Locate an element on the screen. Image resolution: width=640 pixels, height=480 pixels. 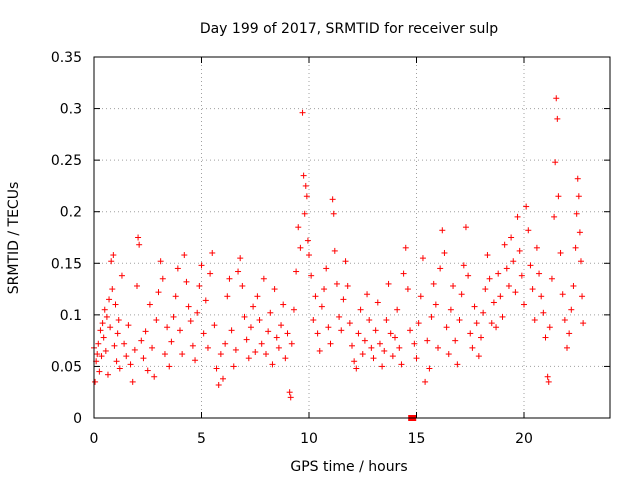
y-tick-label: 0.05 is located at coordinates (66, 367).